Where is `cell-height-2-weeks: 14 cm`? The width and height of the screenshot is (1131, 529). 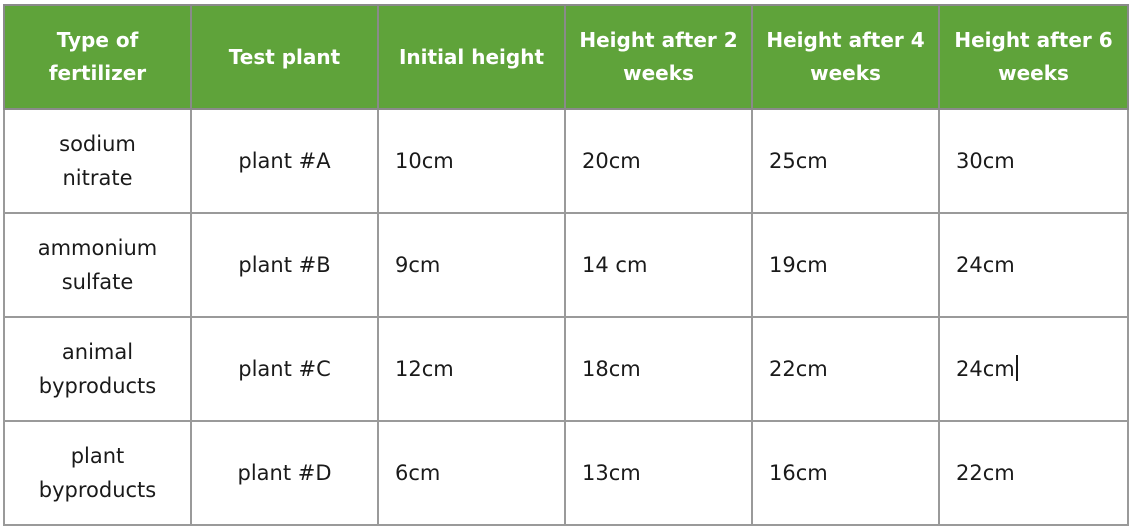
cell-height-2-weeks: 14 cm is located at coordinates (658, 265).